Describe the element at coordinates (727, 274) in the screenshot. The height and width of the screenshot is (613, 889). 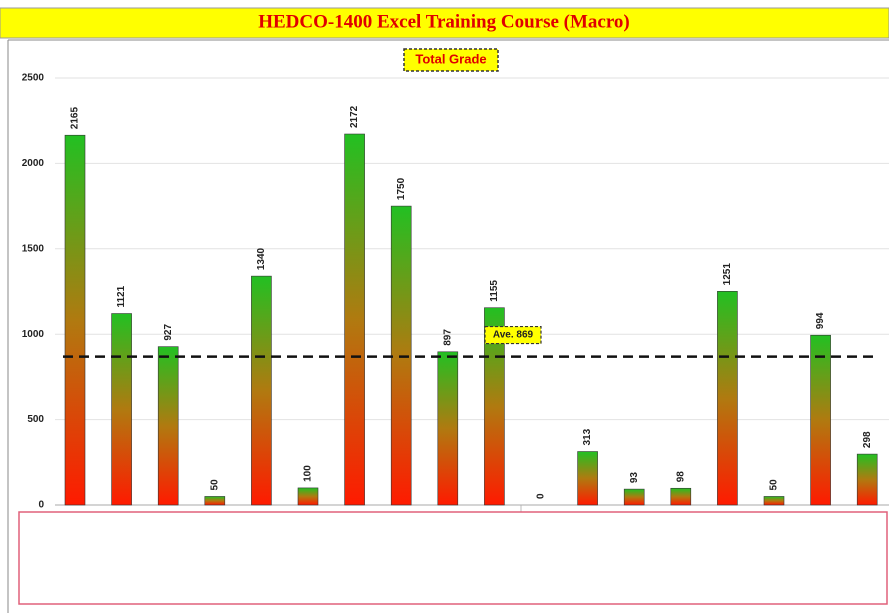
I see `data-label: 1251` at that location.